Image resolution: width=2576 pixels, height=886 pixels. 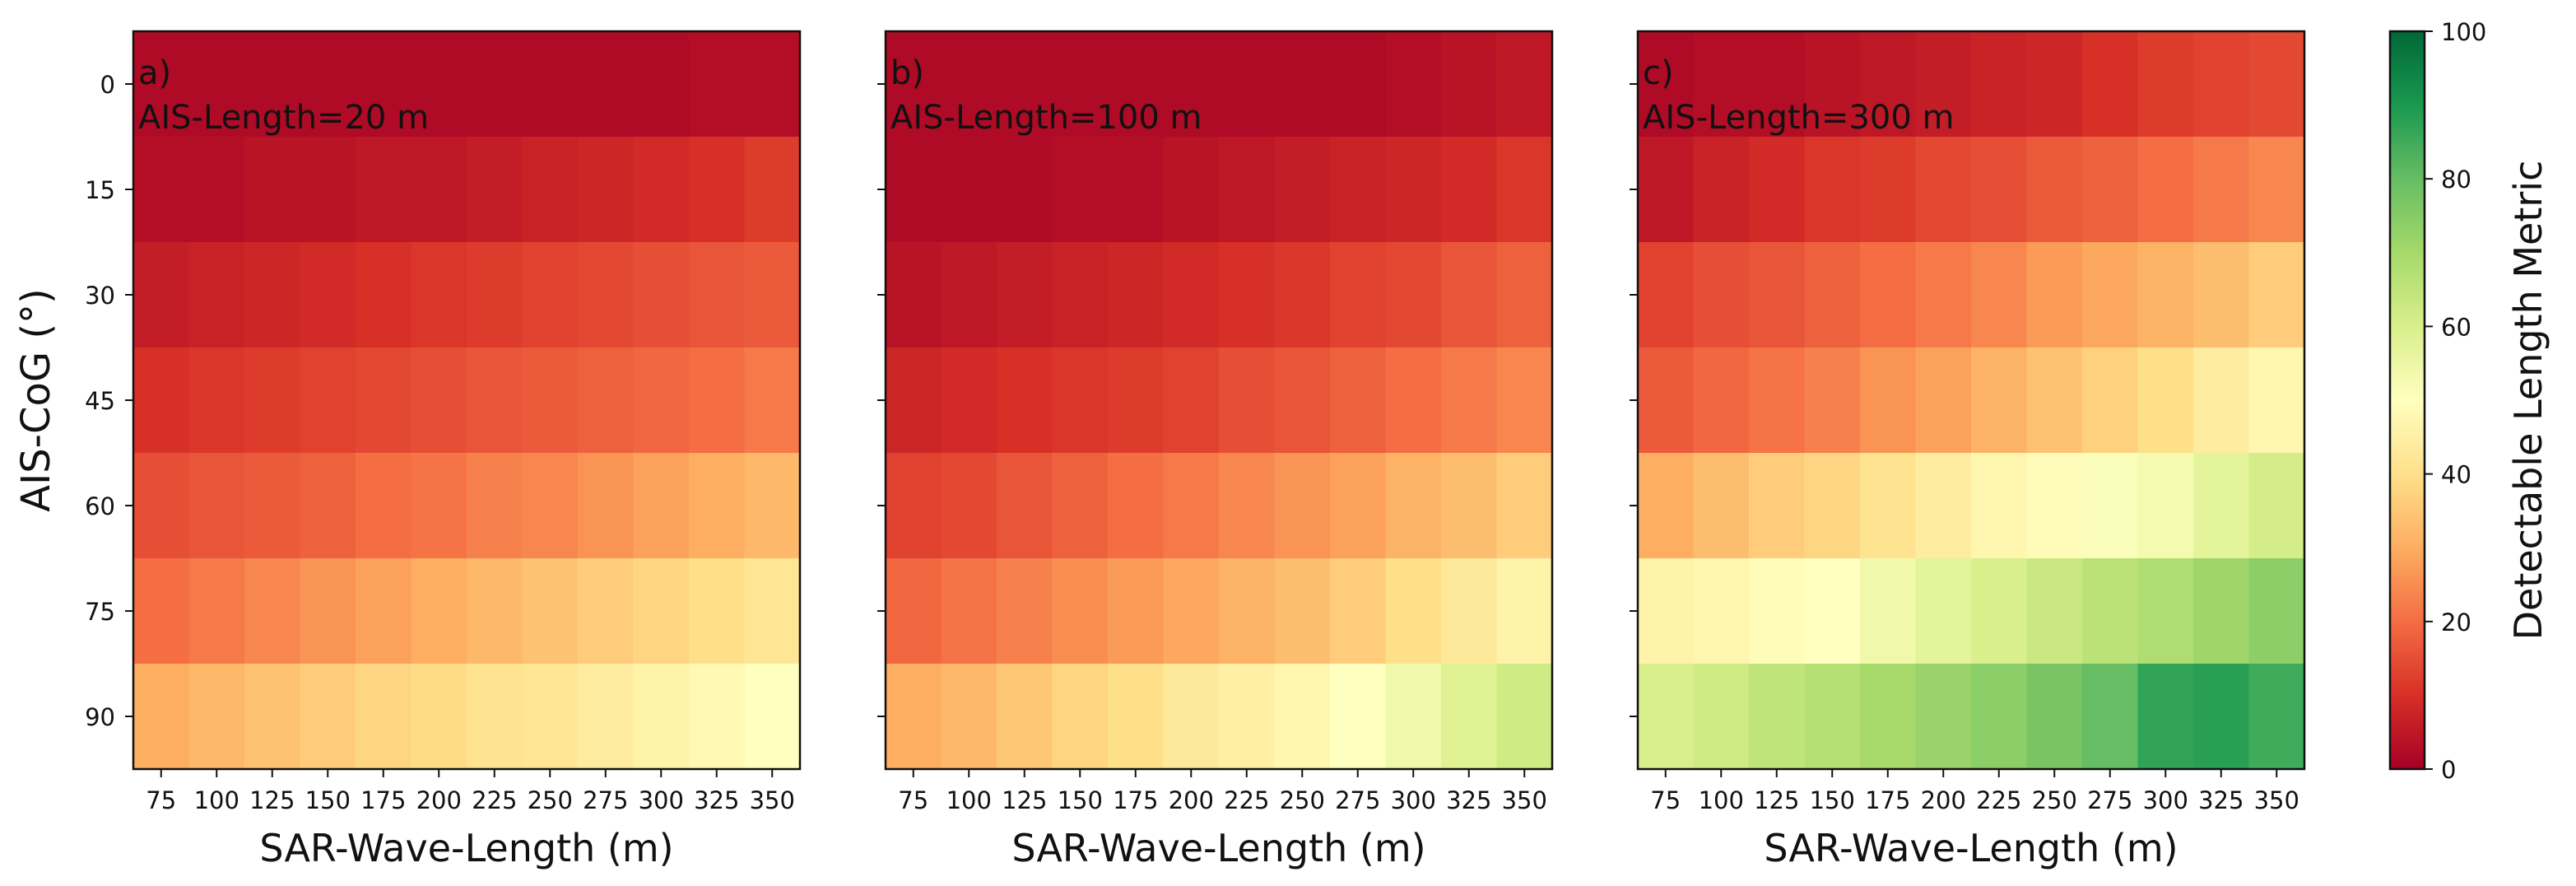 I want to click on colorbar-tick-label: 100, so click(x=2463, y=32).